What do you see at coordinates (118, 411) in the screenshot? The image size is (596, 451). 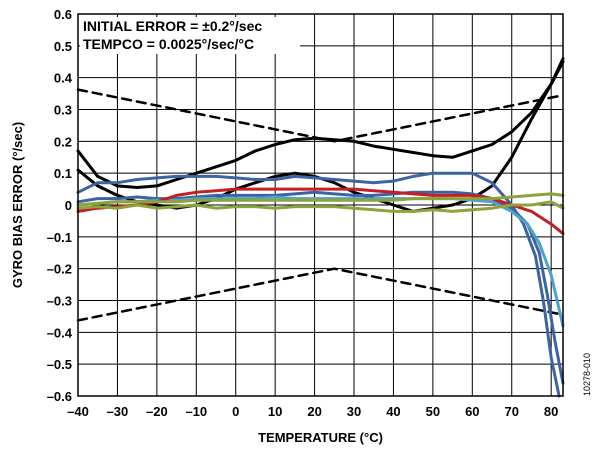 I see `x-tick-label: –30` at bounding box center [118, 411].